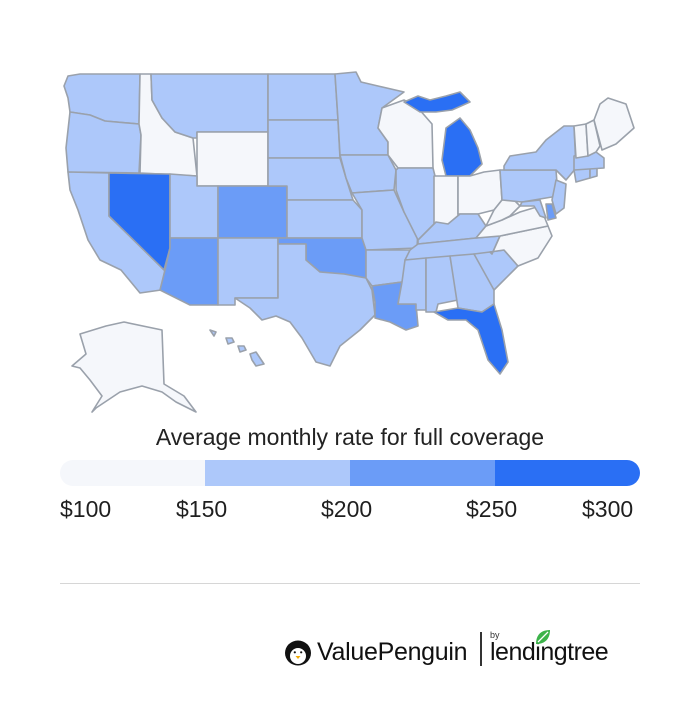 The height and width of the screenshot is (718, 700). I want to click on state-fl, so click(471, 339).